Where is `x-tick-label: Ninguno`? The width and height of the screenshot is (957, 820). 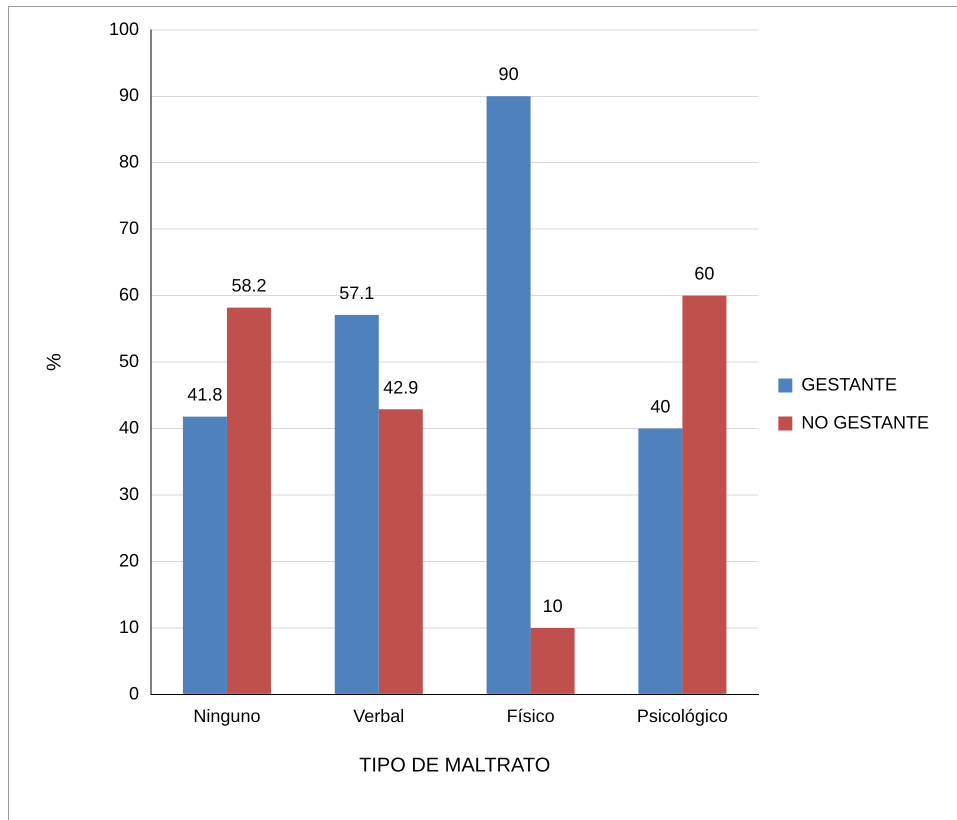
x-tick-label: Ninguno is located at coordinates (226, 716).